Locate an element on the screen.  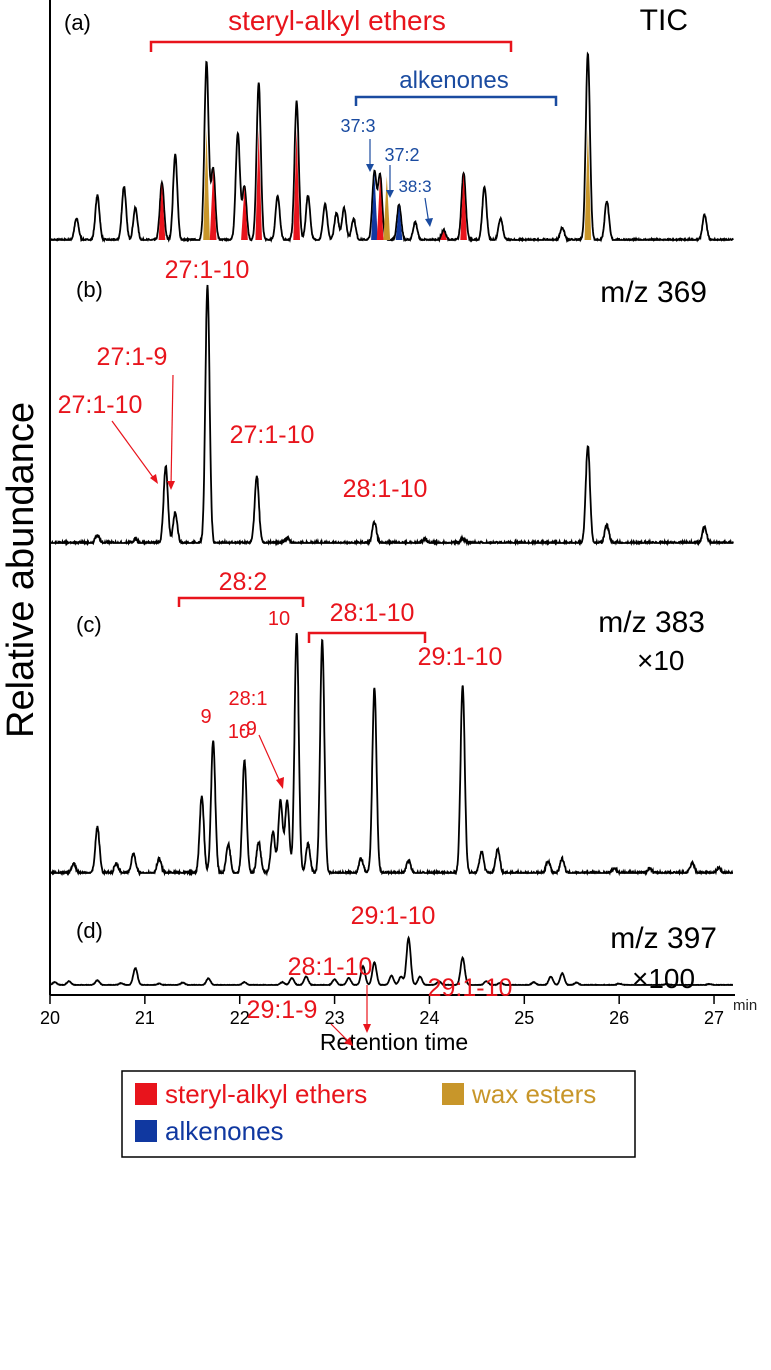
x-tick-label: 23 is located at coordinates (335, 1018).